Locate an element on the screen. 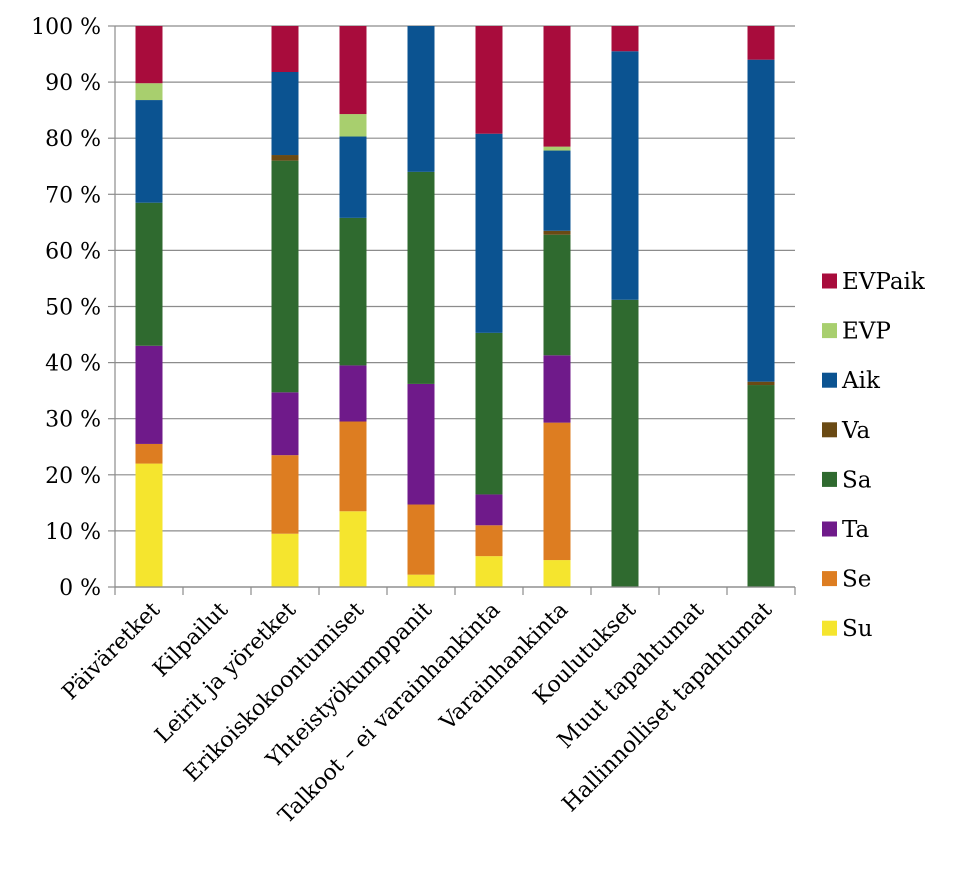 Image resolution: width=954 pixels, height=876 pixels. legend-swatch-se is located at coordinates (829, 579).